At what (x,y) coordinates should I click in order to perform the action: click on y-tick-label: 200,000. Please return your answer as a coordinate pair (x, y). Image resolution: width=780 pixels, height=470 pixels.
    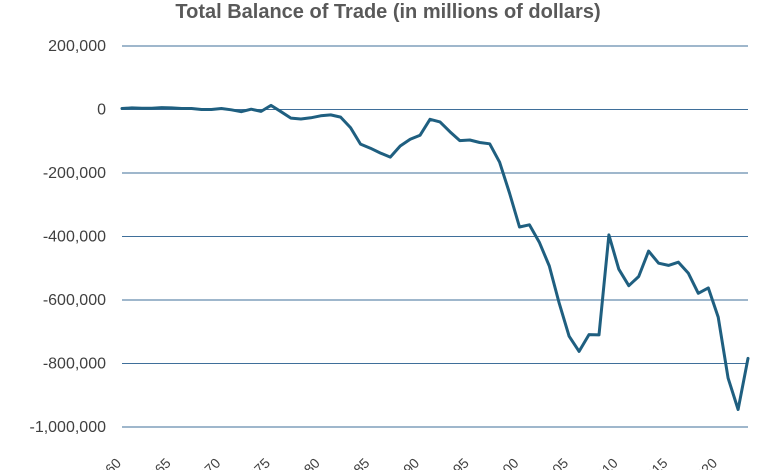
    Looking at the image, I should click on (77, 46).